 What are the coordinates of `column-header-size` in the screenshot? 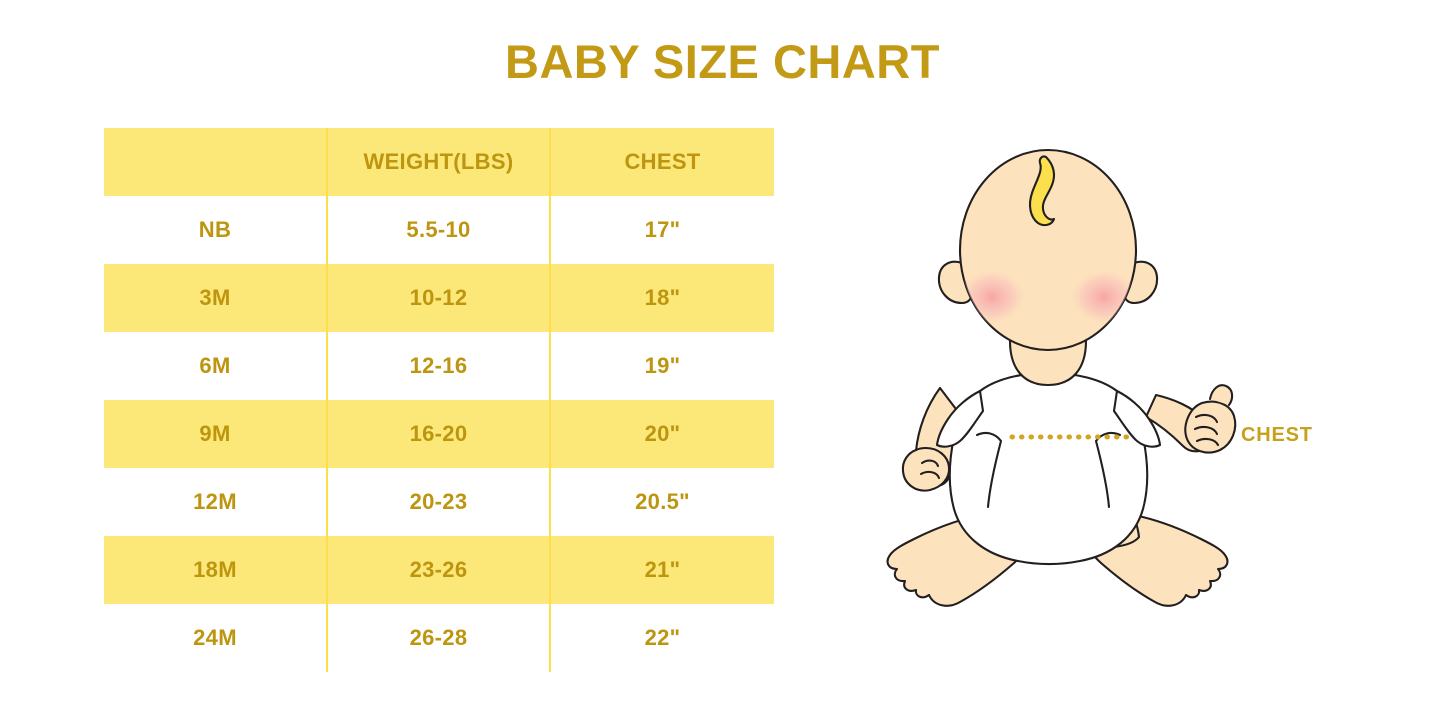 It's located at (215, 162).